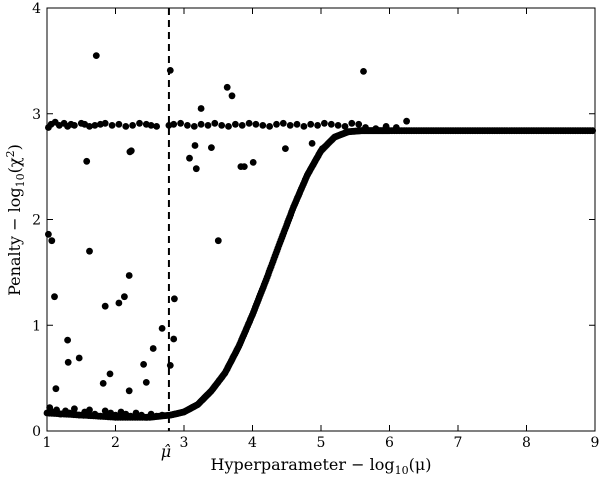  I want to click on x-tick-label: 6, so click(389, 443).